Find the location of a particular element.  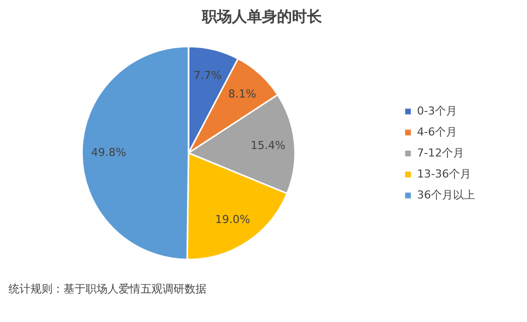

data-label: 7.7% is located at coordinates (208, 75).